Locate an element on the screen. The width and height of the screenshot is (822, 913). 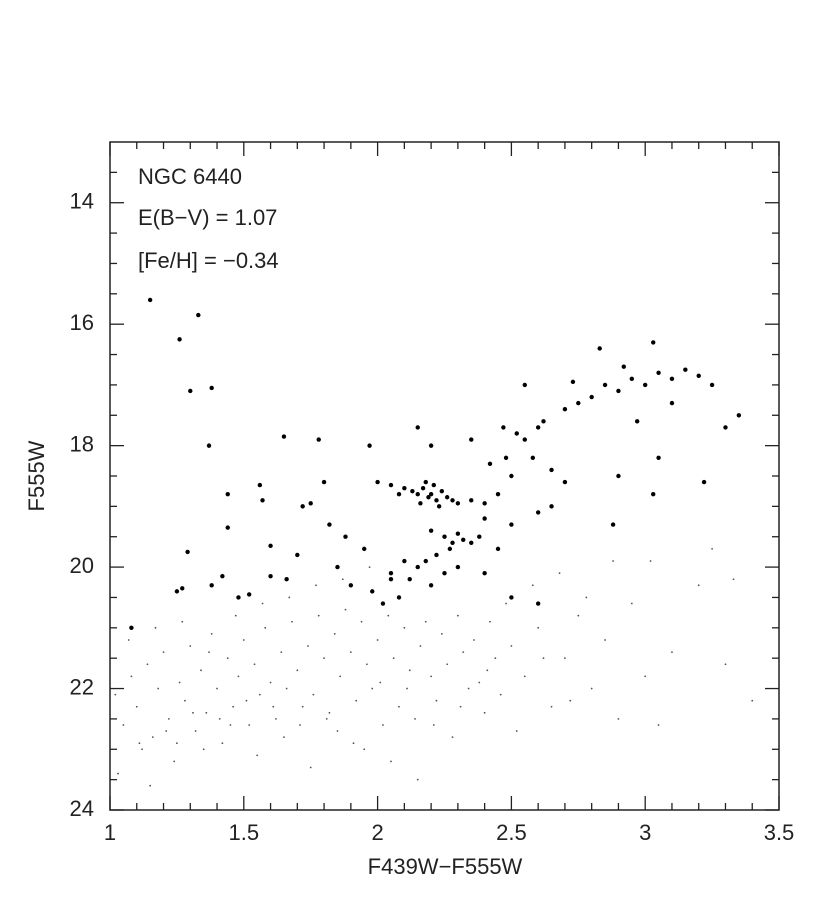
x-tick-label: 1 is located at coordinates (110, 832).